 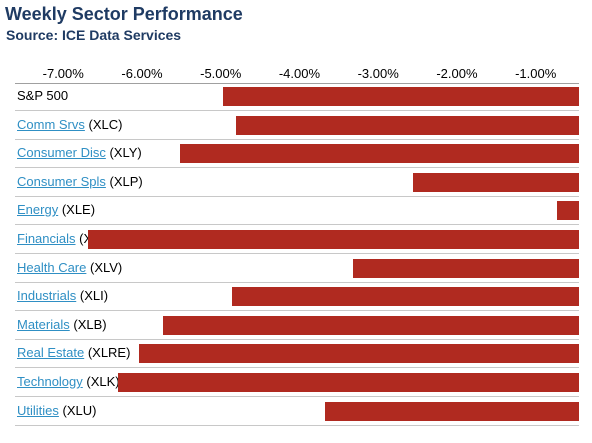 I want to click on category-label: Materials (XLB), so click(x=62, y=324).